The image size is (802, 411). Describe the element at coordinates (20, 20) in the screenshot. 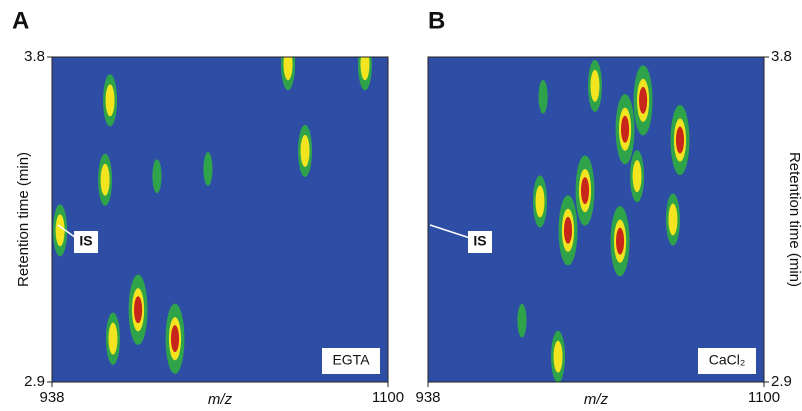

I see `panel-label: A` at that location.